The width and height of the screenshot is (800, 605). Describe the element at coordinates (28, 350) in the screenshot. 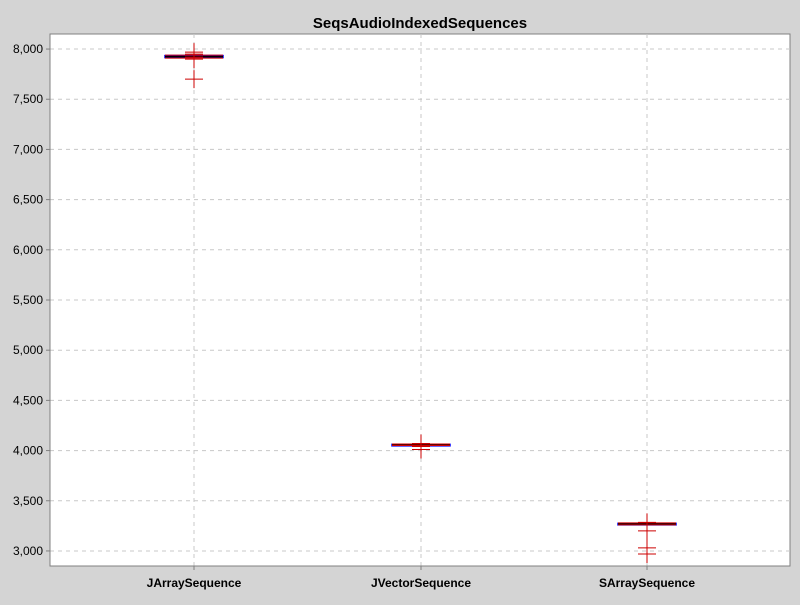

I see `y-tick-label: 5,000` at that location.